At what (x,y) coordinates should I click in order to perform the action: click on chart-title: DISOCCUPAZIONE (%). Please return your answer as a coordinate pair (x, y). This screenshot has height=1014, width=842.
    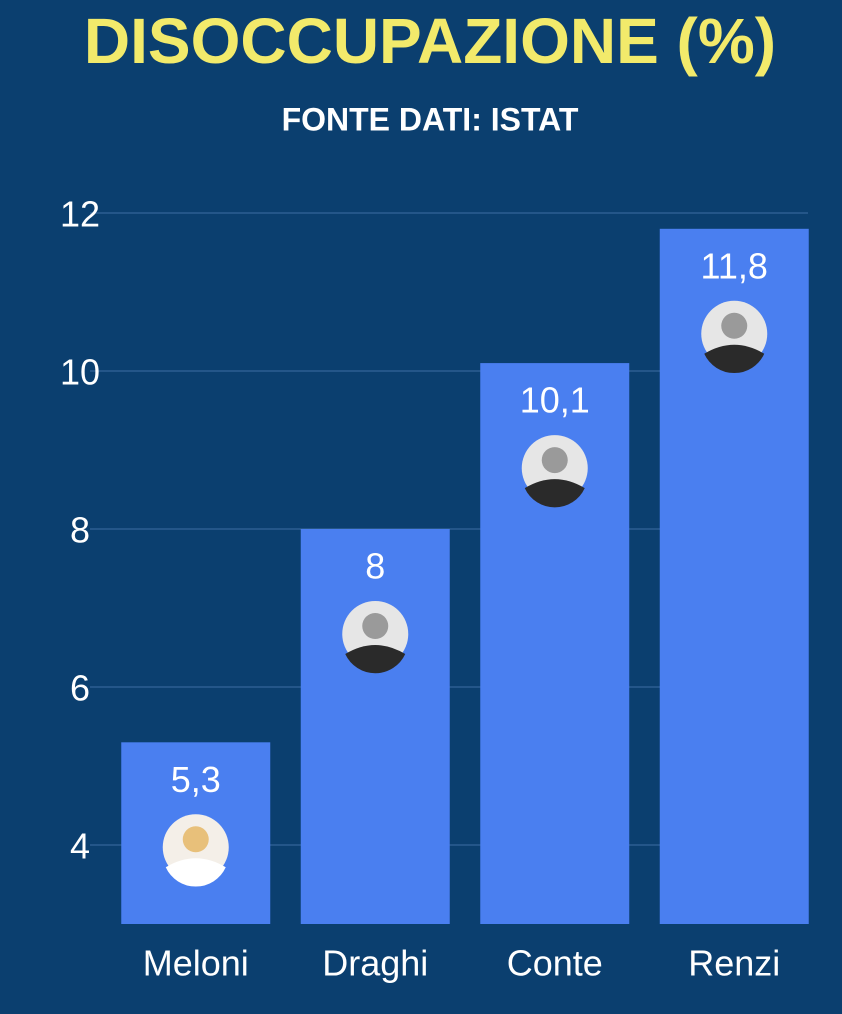
    Looking at the image, I should click on (430, 41).